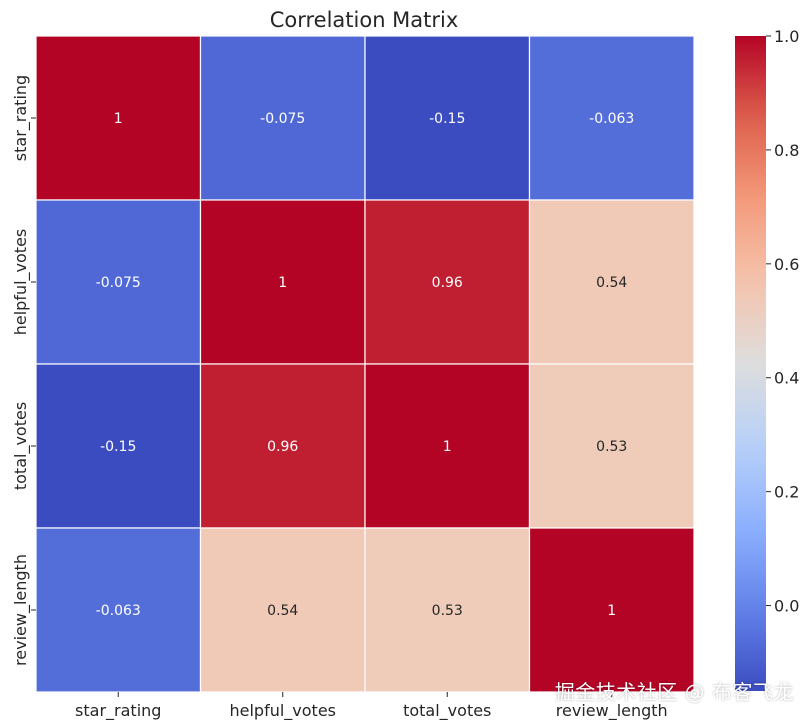 This screenshot has height=726, width=812. Describe the element at coordinates (786, 606) in the screenshot. I see `colorbar-tick-label: 0.0` at that location.